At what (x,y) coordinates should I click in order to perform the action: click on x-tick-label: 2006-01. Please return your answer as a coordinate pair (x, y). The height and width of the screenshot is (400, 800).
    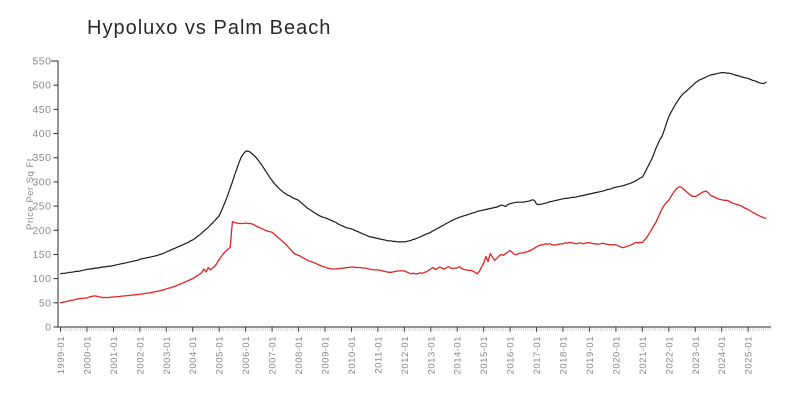
    Looking at the image, I should click on (246, 355).